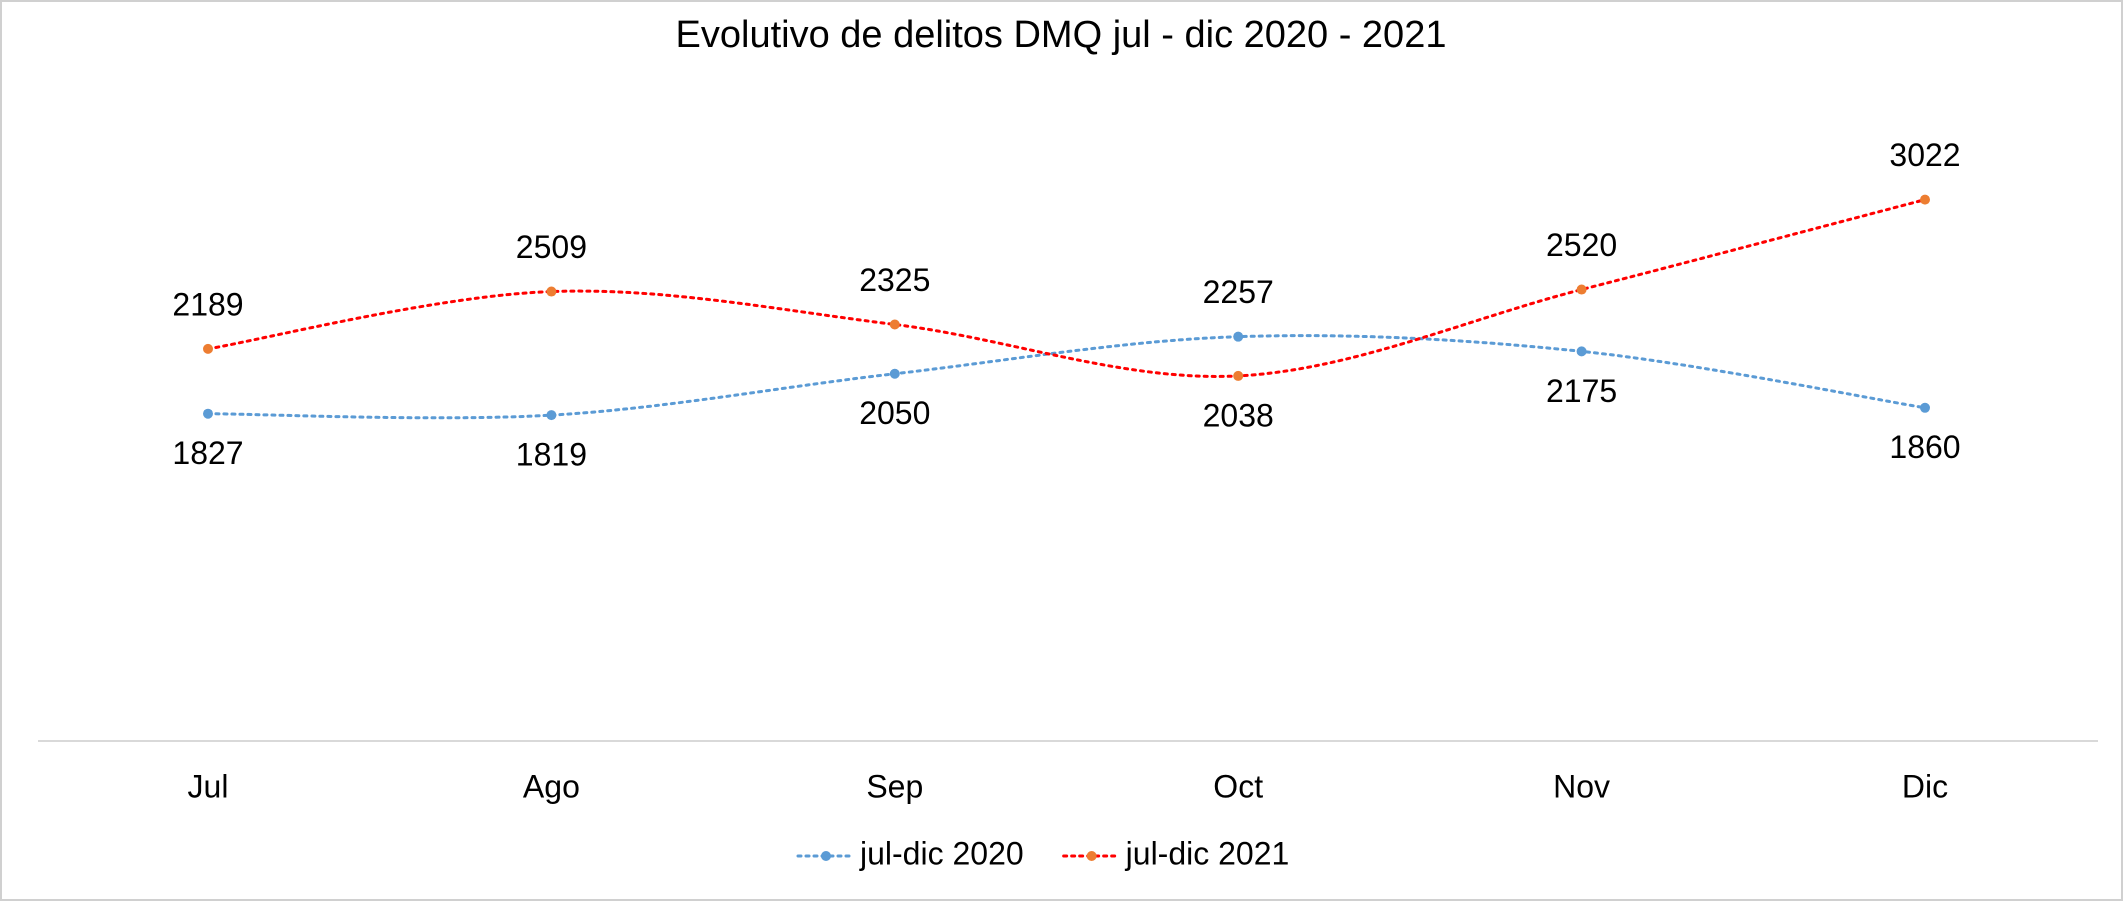 The image size is (2123, 901). Describe the element at coordinates (941, 853) in the screenshot. I see `legend-label: jul-dic 2020` at that location.